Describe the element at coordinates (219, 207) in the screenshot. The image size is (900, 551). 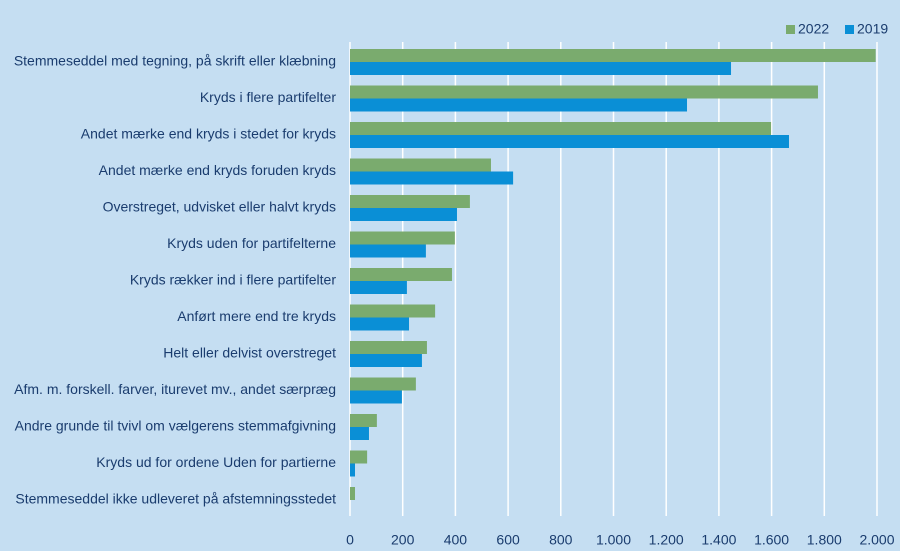
I see `y-tick-label: Overstreget, udvisket eller halvt kryds` at that location.